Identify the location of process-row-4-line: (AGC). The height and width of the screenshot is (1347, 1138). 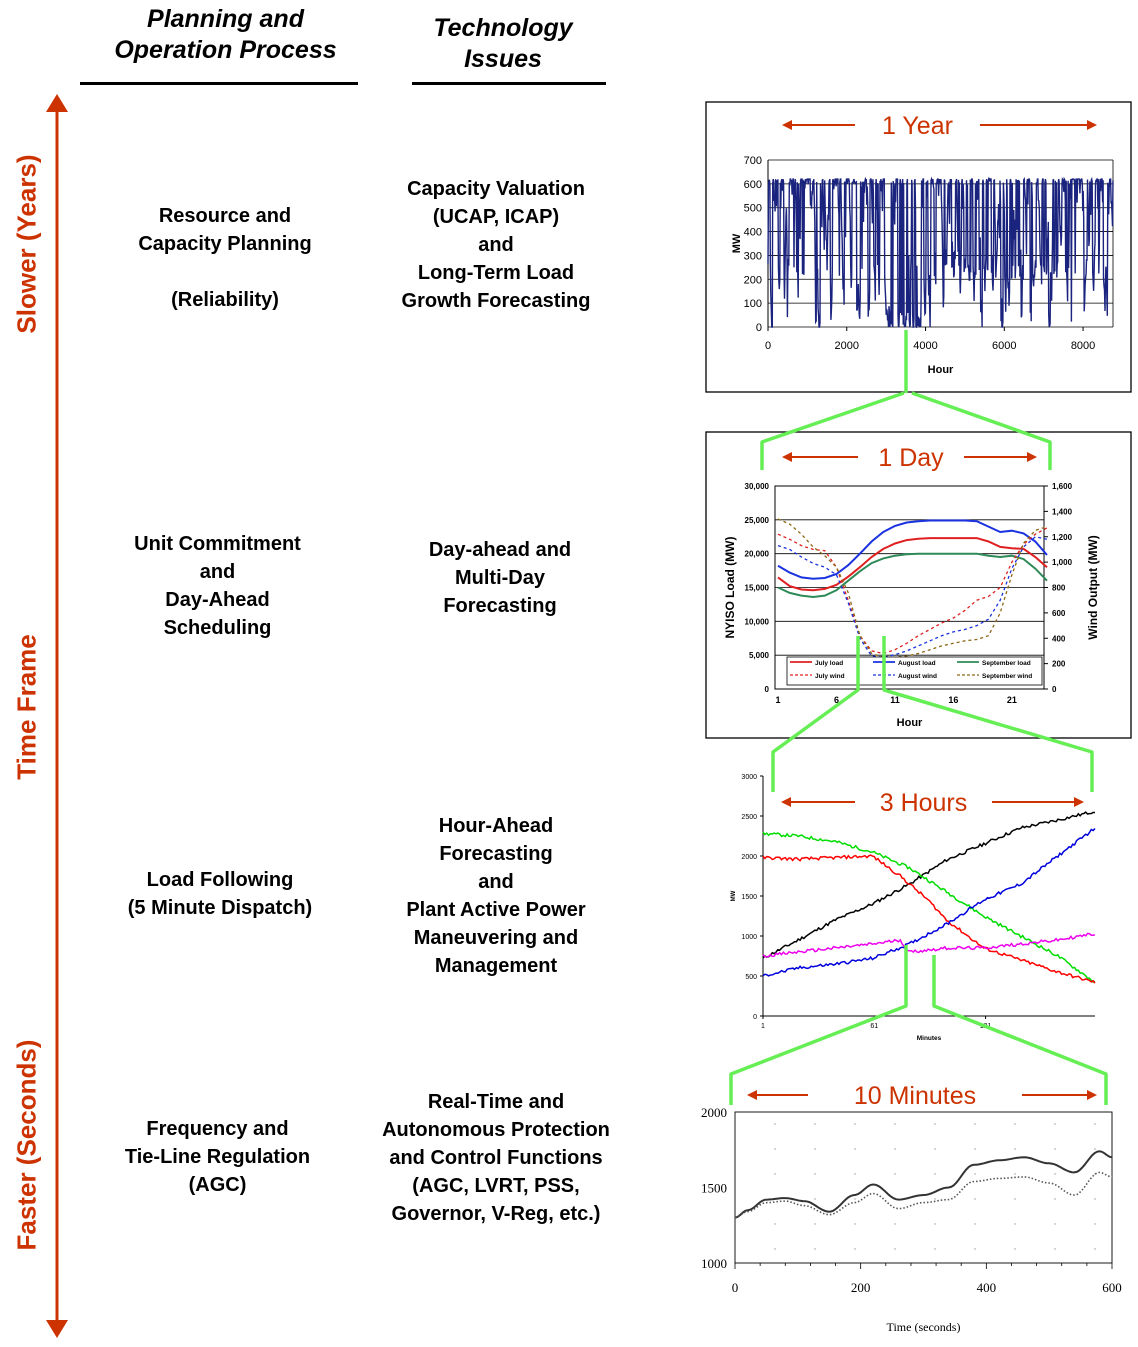
(217, 1185).